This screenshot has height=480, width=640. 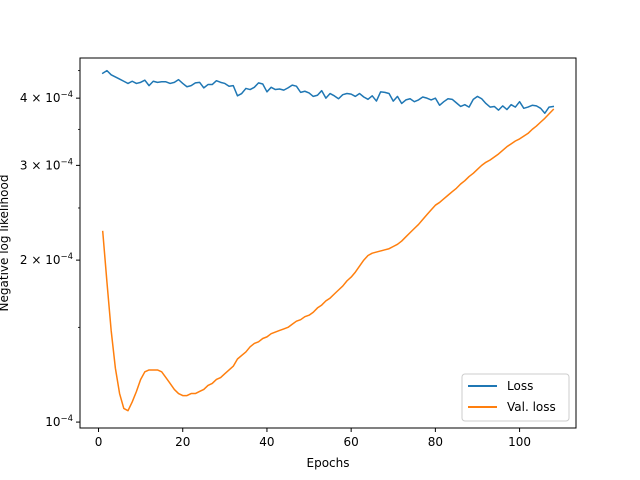 I want to click on x-axis: 0 20 40 60 80 100, so click(x=313, y=438).